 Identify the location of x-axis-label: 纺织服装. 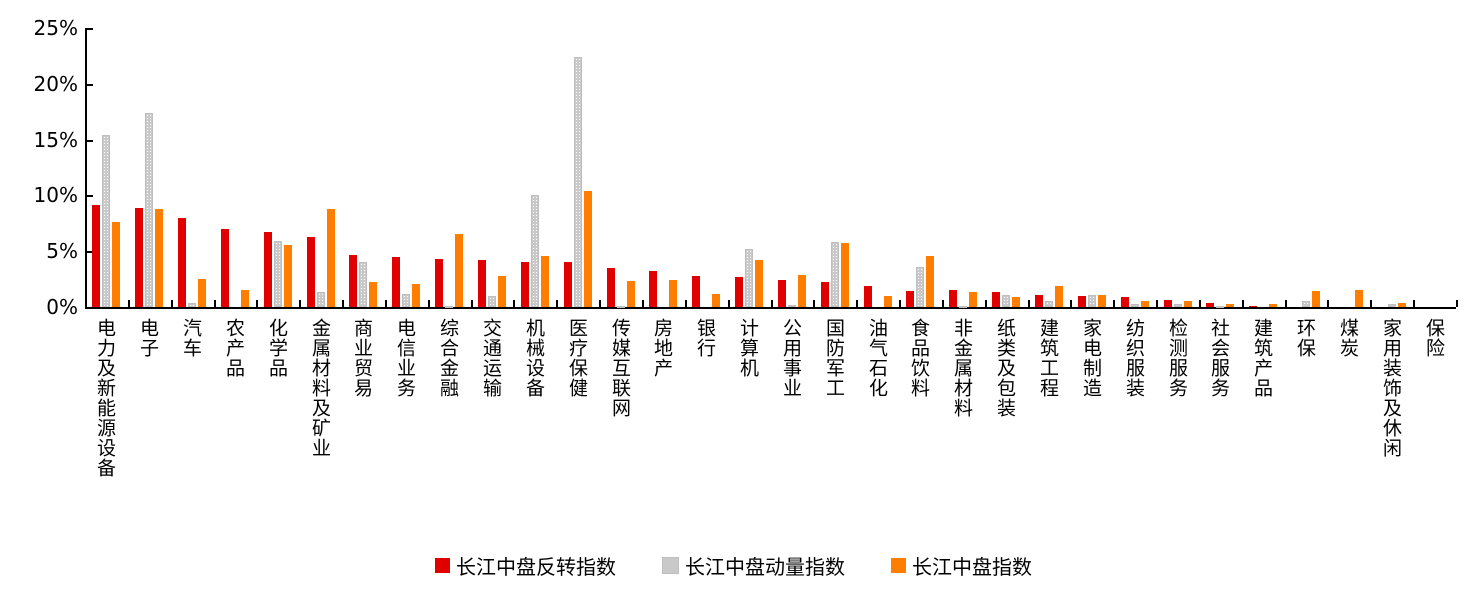
(1134, 358).